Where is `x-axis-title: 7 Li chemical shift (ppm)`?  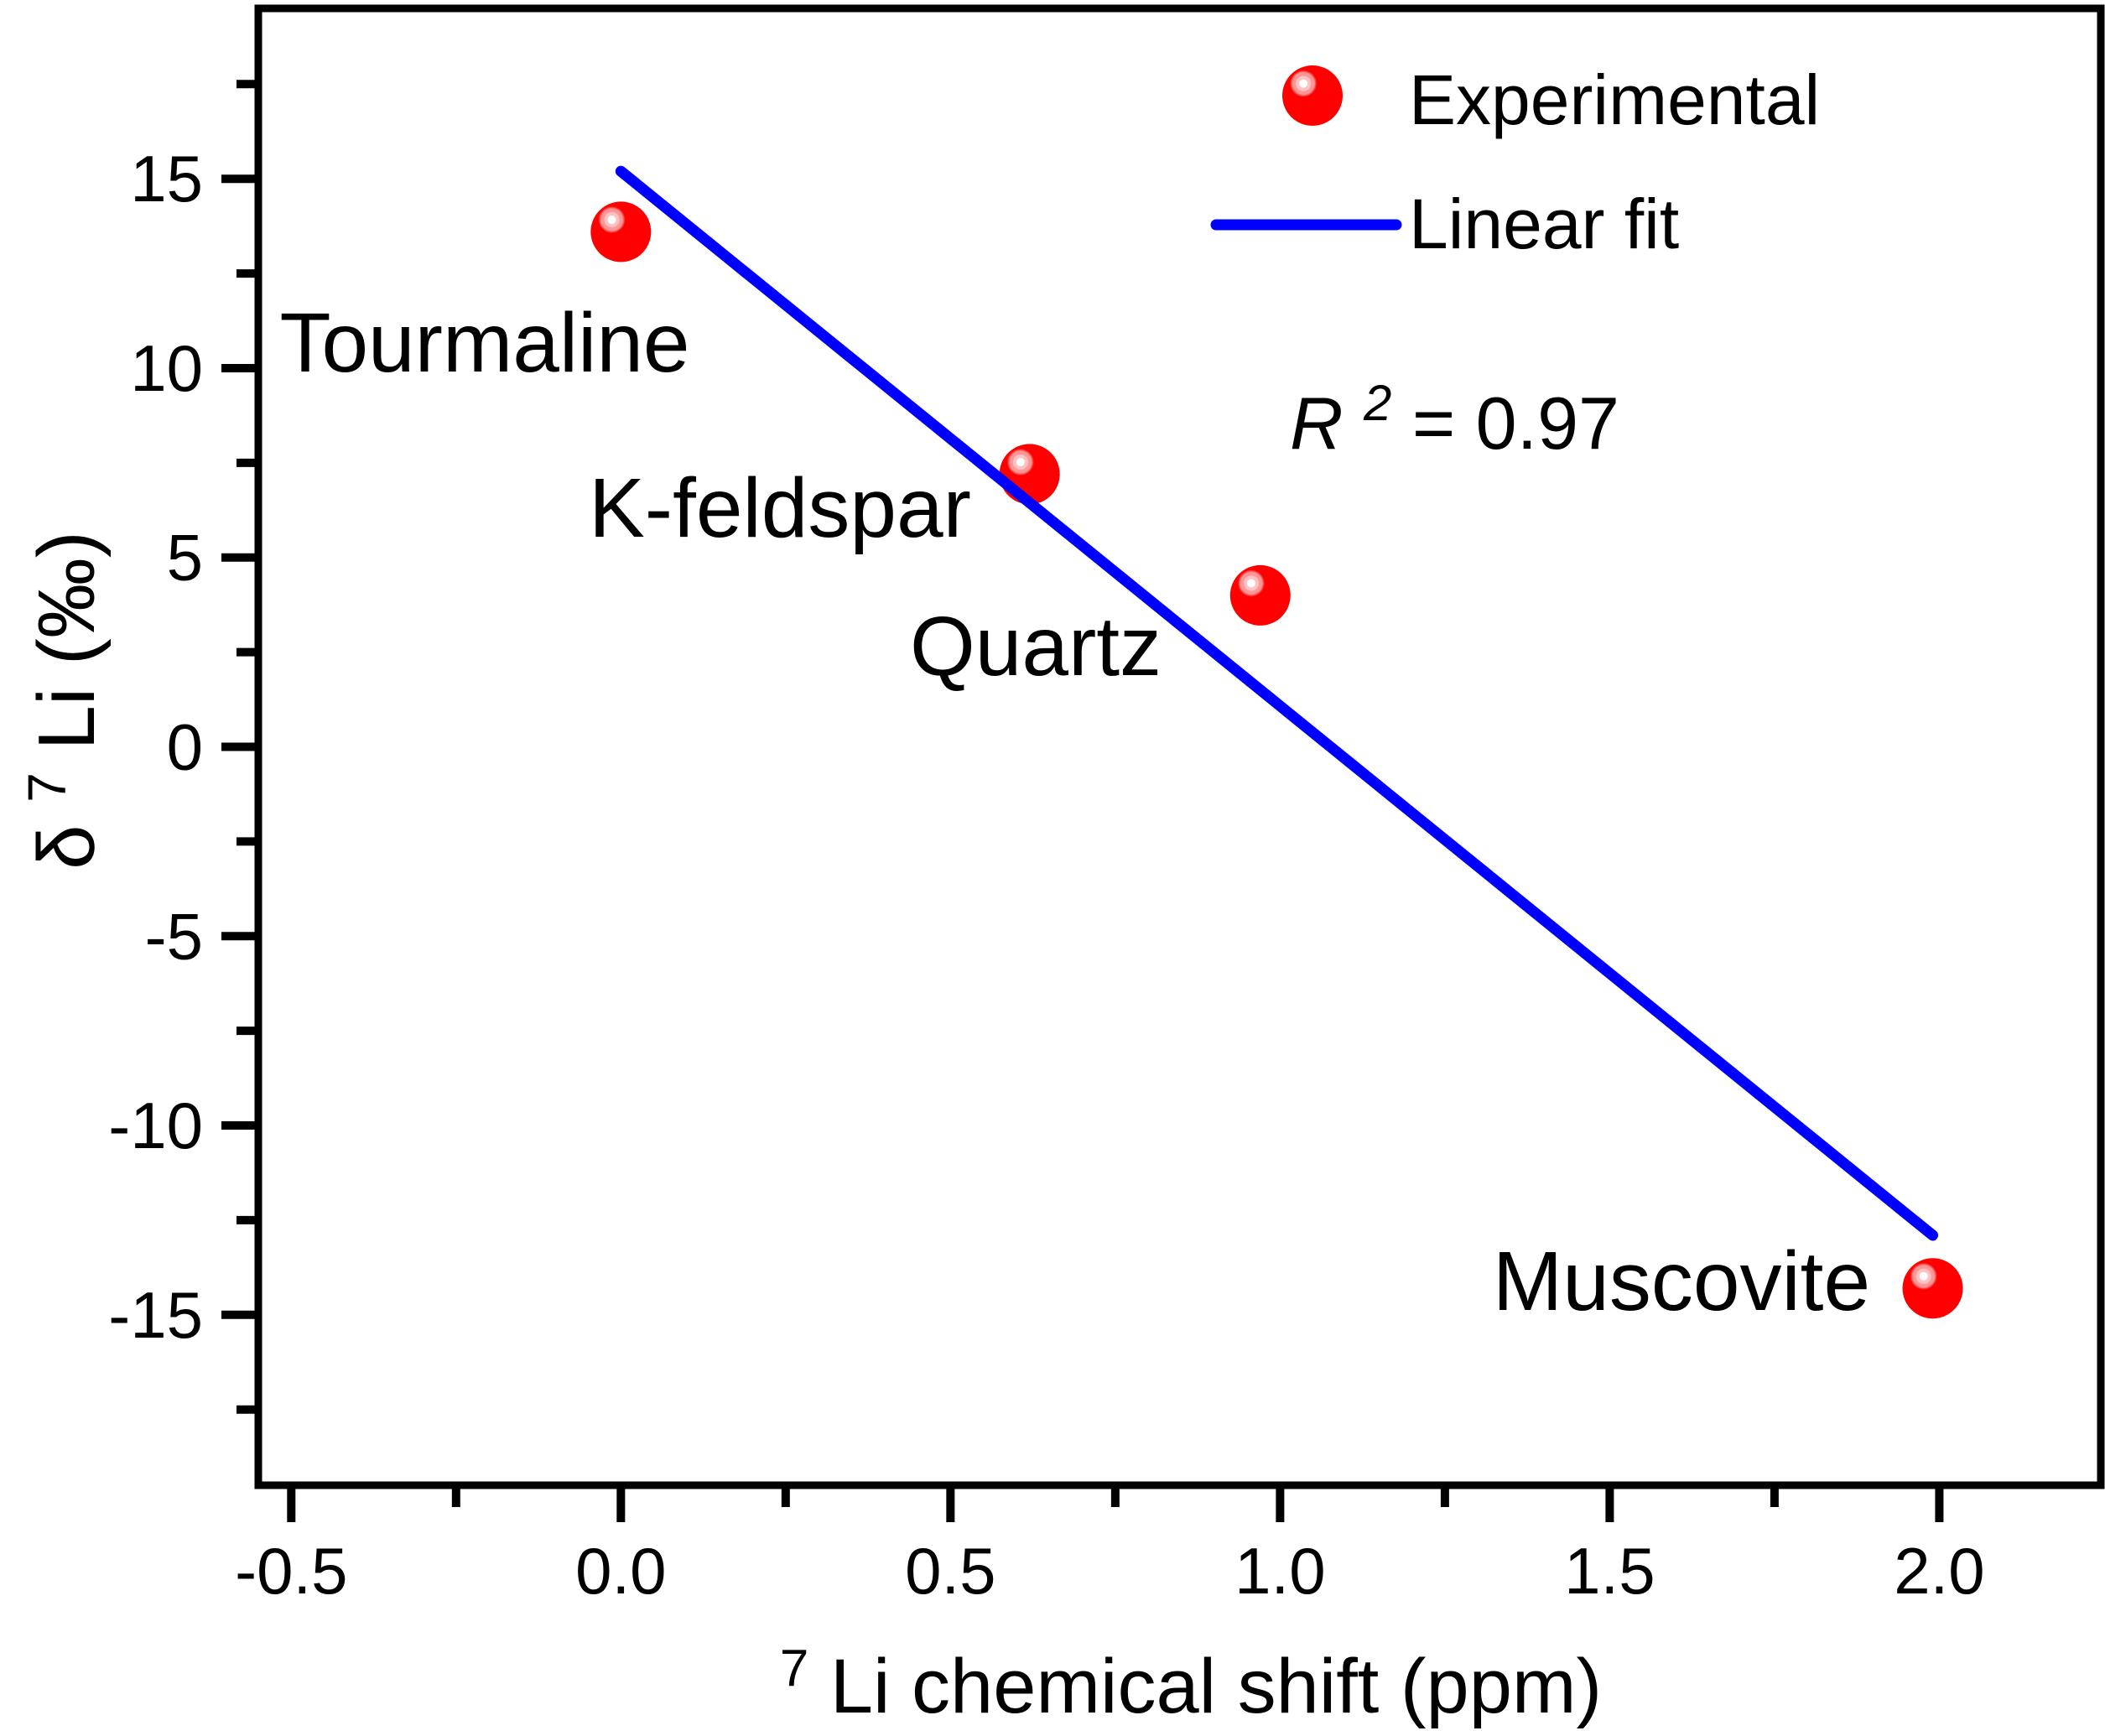
x-axis-title: 7 Li chemical shift (ppm) is located at coordinates (1191, 1673).